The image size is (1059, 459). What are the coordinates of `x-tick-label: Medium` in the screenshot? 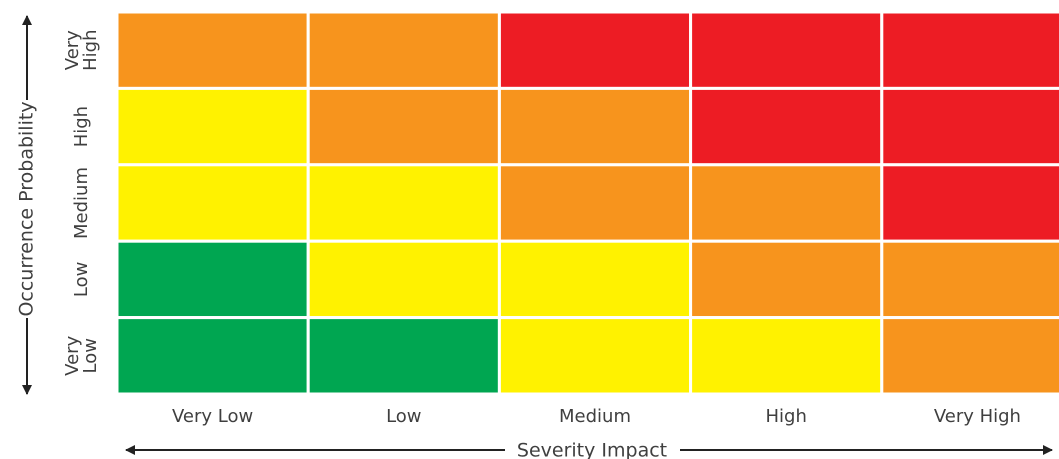 It's located at (595, 416).